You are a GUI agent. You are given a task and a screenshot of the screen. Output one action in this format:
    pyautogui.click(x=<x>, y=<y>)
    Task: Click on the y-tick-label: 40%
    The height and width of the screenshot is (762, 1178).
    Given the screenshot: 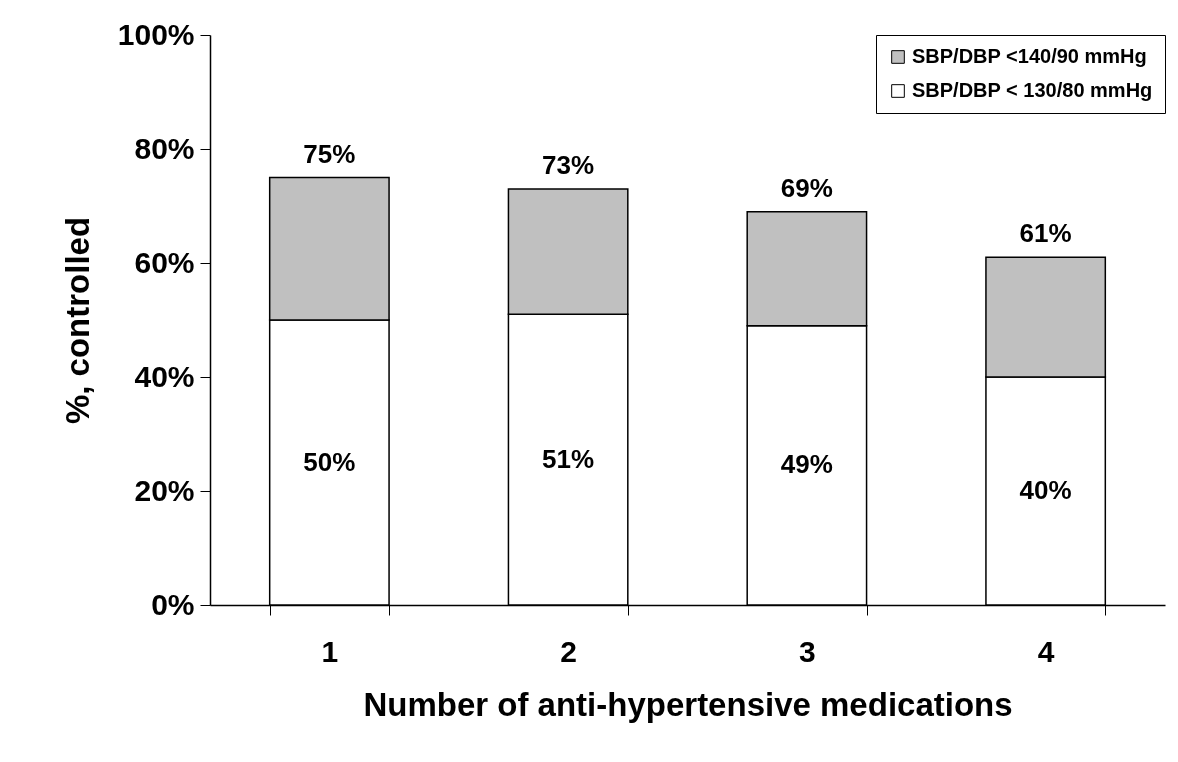 What is the action you would take?
    pyautogui.click(x=164, y=376)
    